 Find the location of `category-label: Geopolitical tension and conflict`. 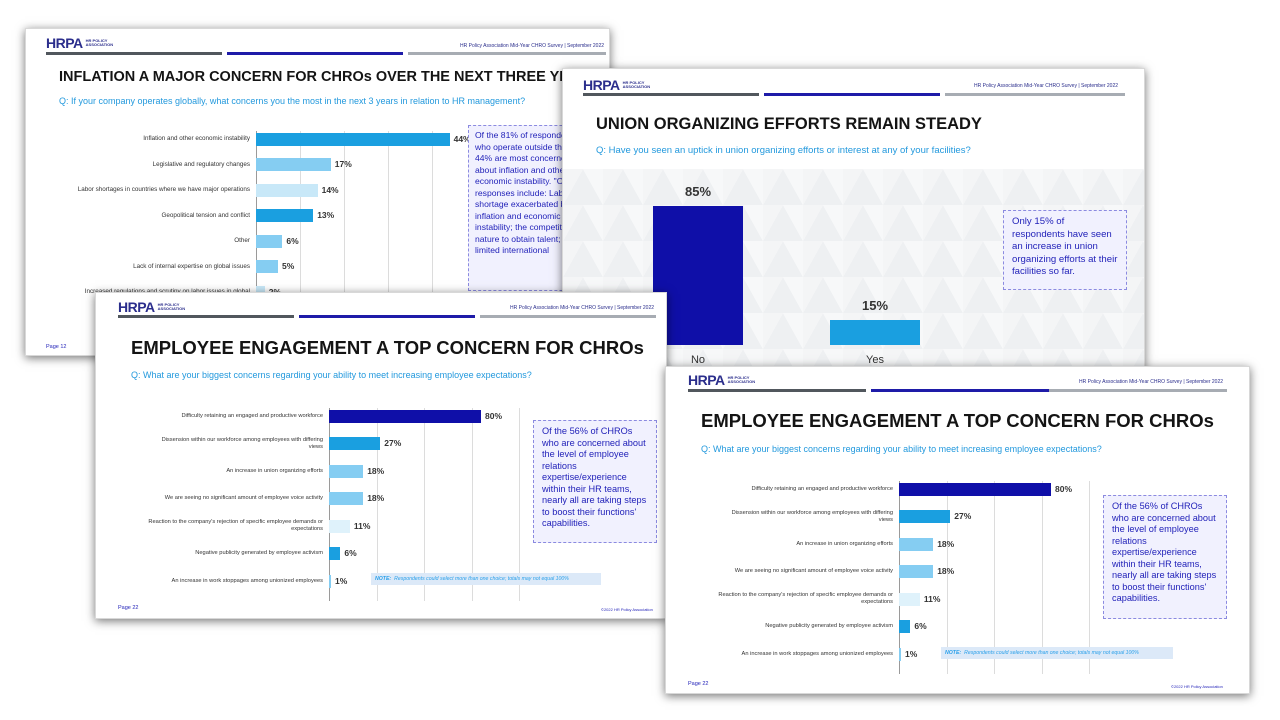

category-label: Geopolitical tension and conflict is located at coordinates (205, 215).